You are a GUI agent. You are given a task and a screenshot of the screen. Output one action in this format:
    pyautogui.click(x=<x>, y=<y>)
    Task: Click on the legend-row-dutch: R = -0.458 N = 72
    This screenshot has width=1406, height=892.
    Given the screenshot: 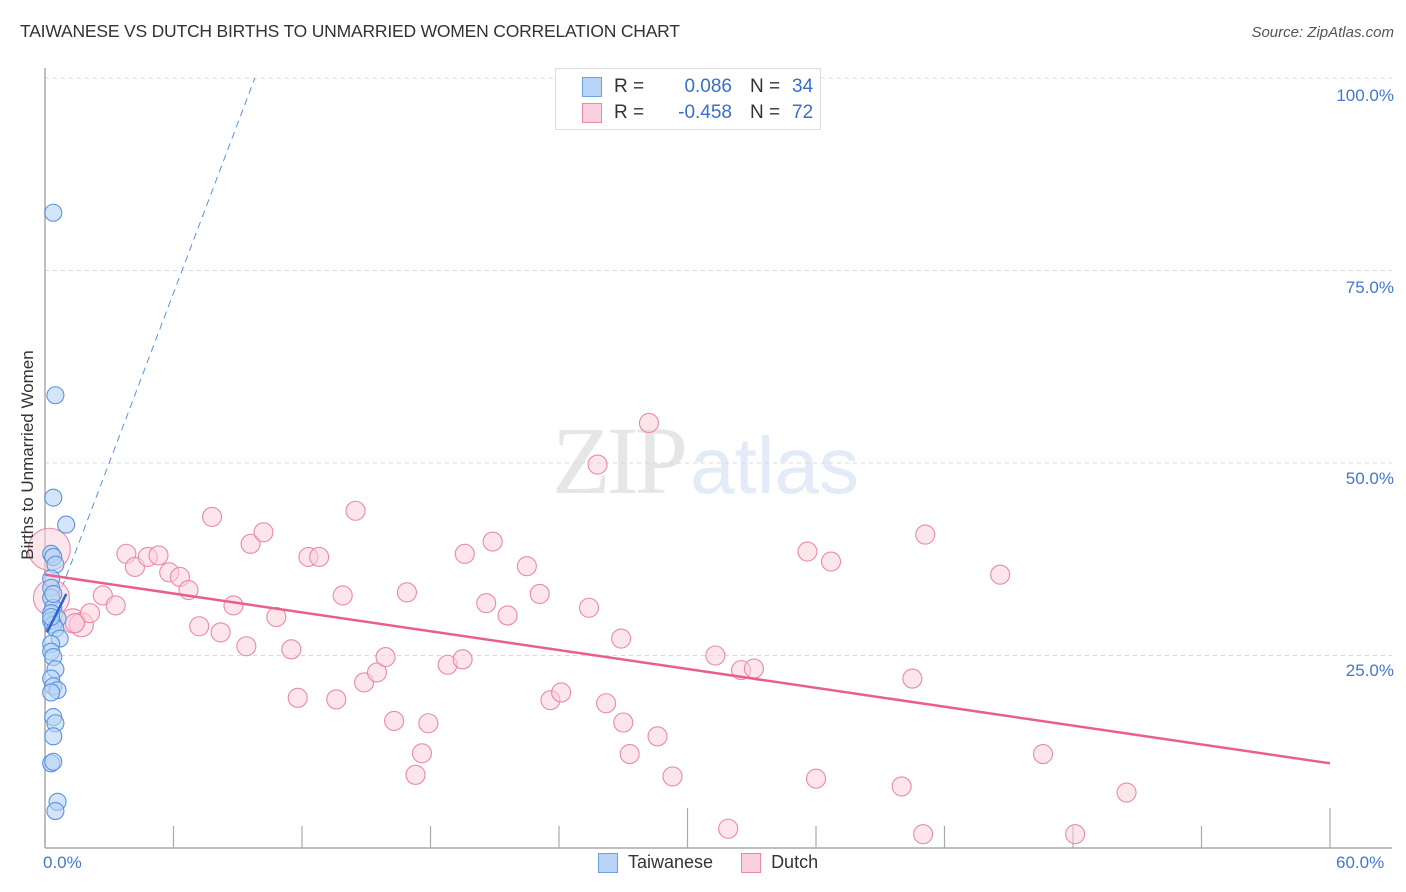 What is the action you would take?
    pyautogui.click(x=697, y=113)
    